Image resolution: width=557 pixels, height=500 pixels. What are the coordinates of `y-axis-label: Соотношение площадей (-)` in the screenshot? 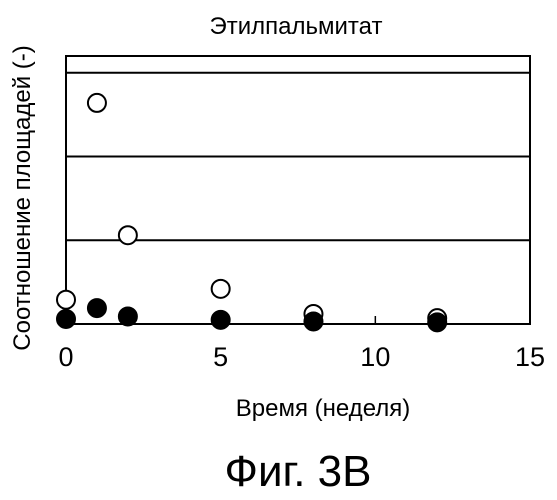 It's located at (22, 197).